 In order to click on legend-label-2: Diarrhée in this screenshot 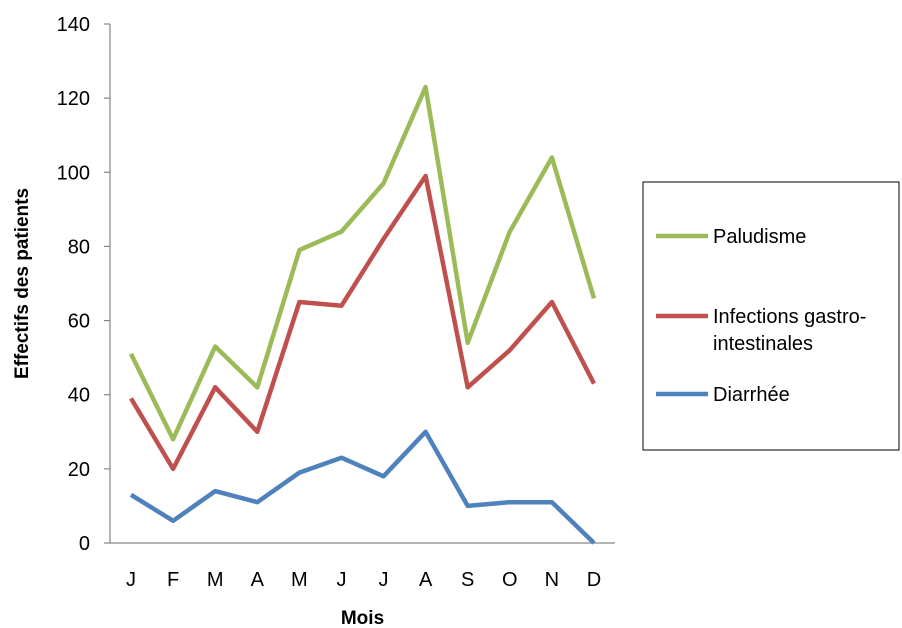, I will do `click(751, 395)`.